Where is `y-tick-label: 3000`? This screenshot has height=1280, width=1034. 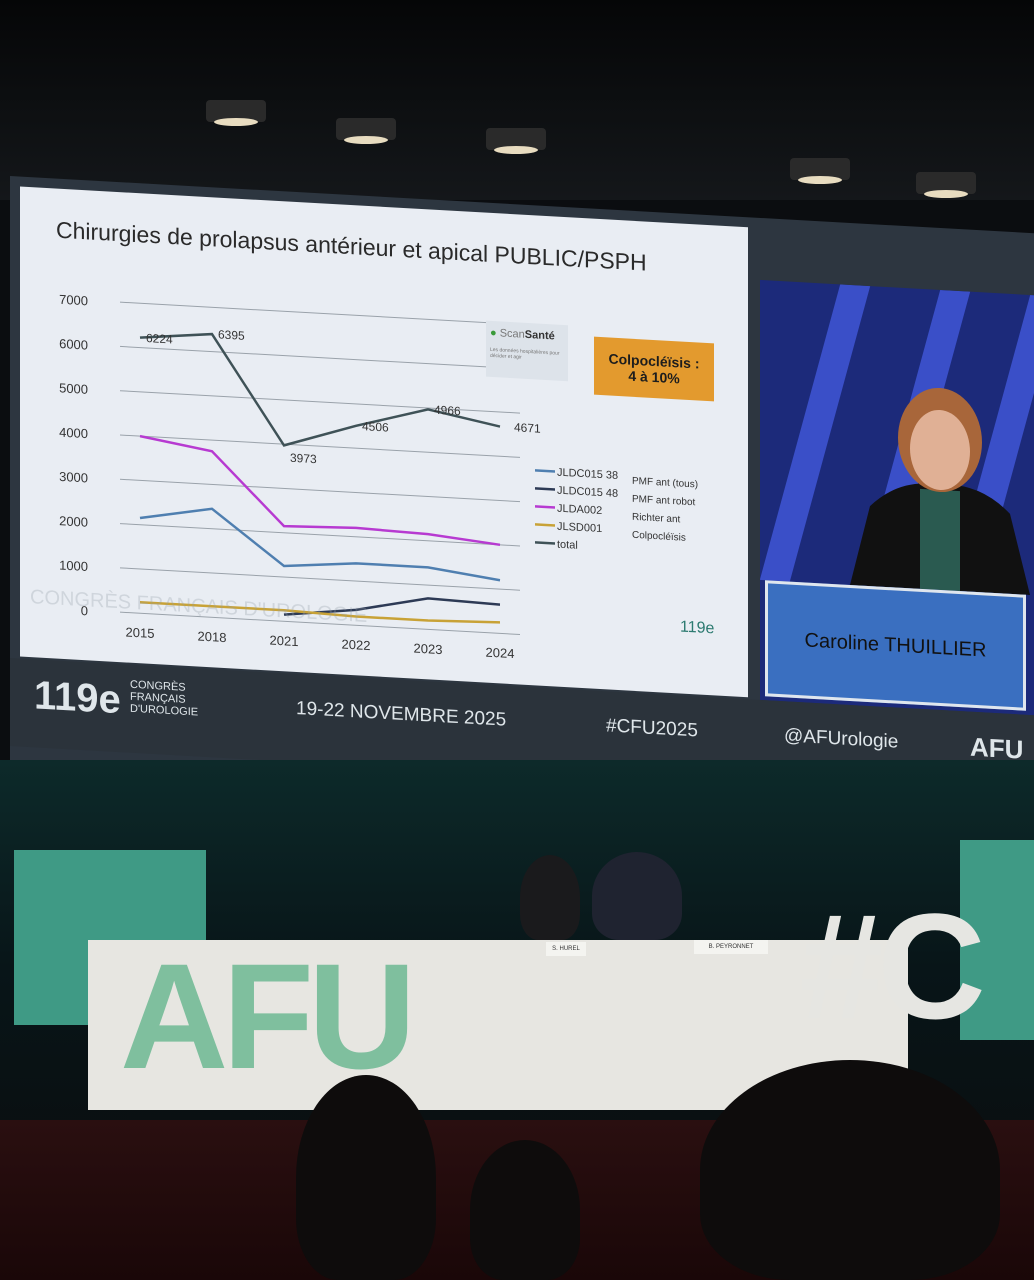
y-tick-label: 3000 is located at coordinates (73, 477).